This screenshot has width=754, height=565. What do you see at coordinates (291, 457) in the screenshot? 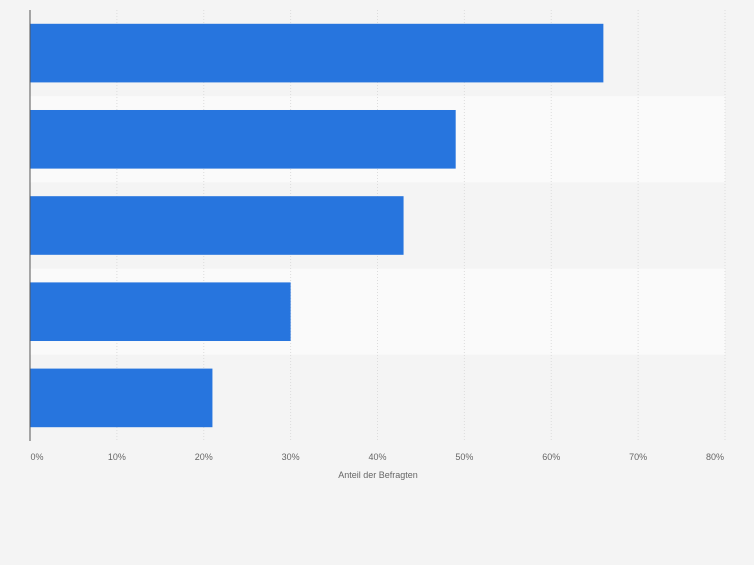
I see `x-tick-label: 30%` at bounding box center [291, 457].